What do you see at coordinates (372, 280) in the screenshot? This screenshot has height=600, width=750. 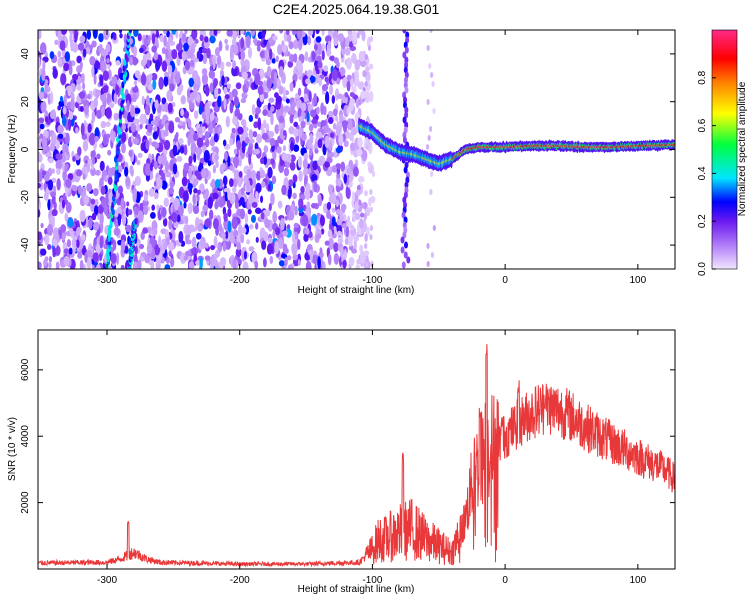 I see `x-tick-label: -100` at bounding box center [372, 280].